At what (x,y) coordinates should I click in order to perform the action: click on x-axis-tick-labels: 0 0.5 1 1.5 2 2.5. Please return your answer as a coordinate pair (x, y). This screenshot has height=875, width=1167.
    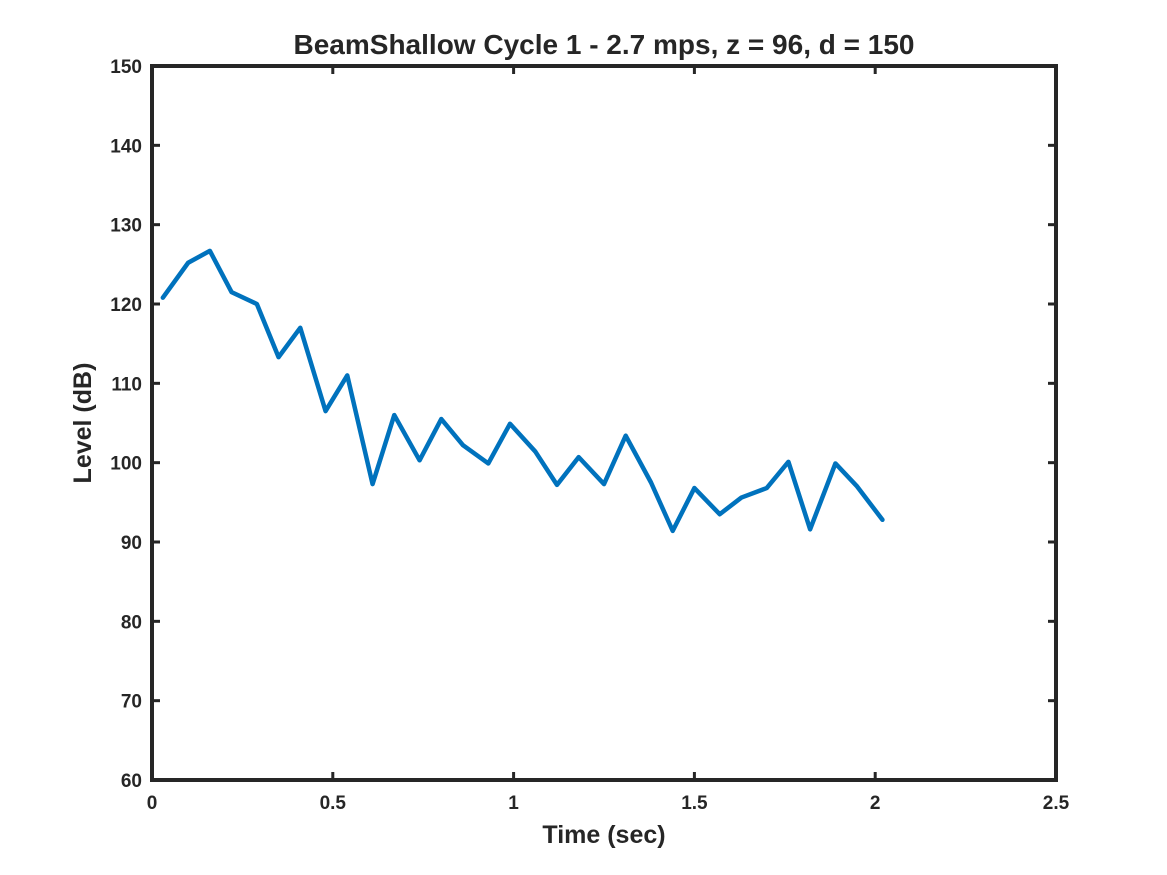
    Looking at the image, I should click on (608, 803).